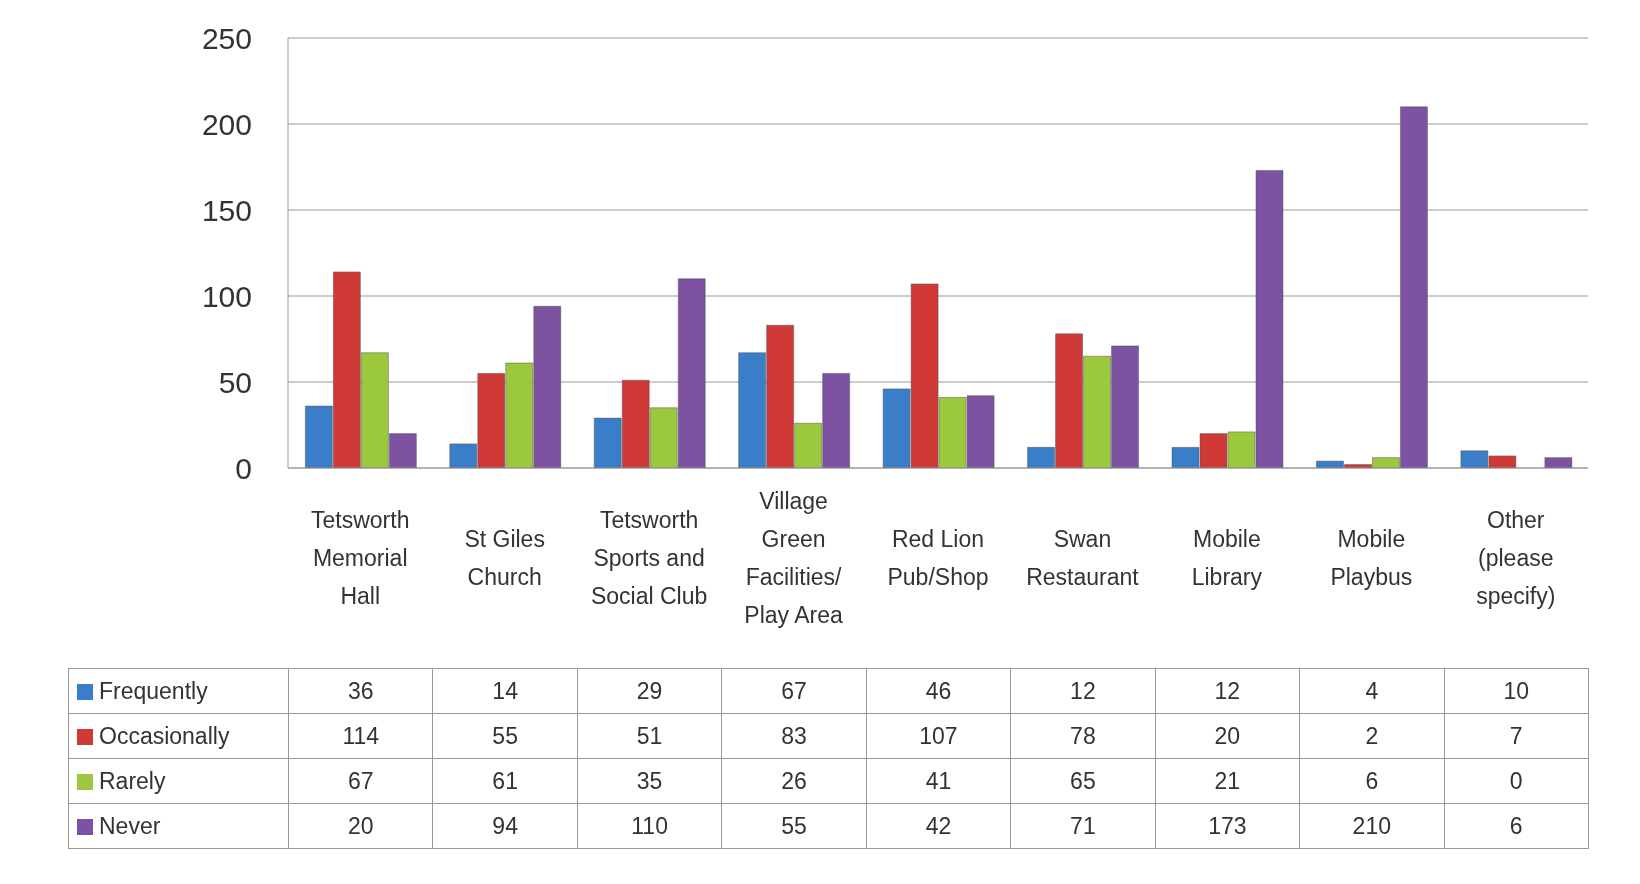 The width and height of the screenshot is (1640, 884). Describe the element at coordinates (649, 781) in the screenshot. I see `data-label: 35` at that location.